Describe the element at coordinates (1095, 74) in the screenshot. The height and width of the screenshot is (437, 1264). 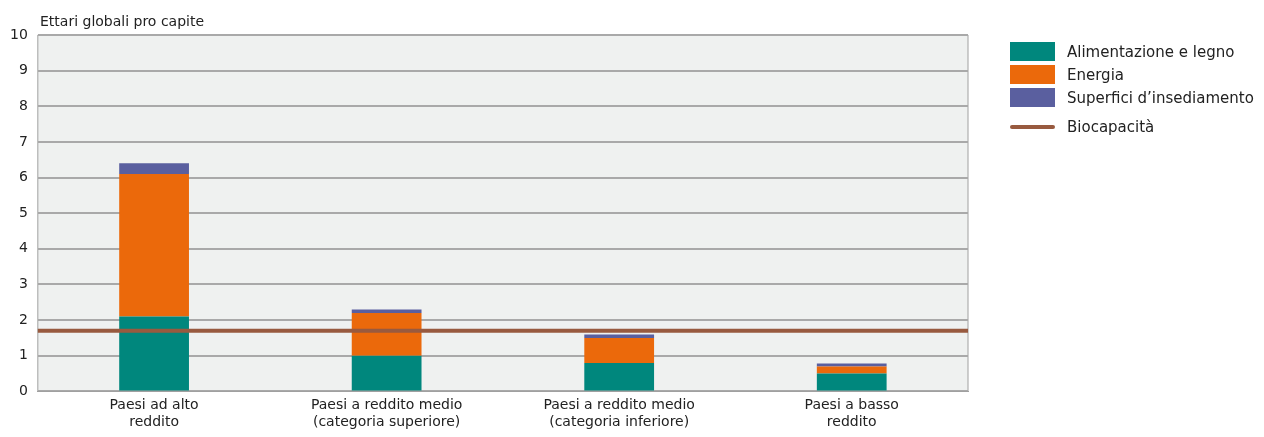
I see `legend-label: Energia` at that location.